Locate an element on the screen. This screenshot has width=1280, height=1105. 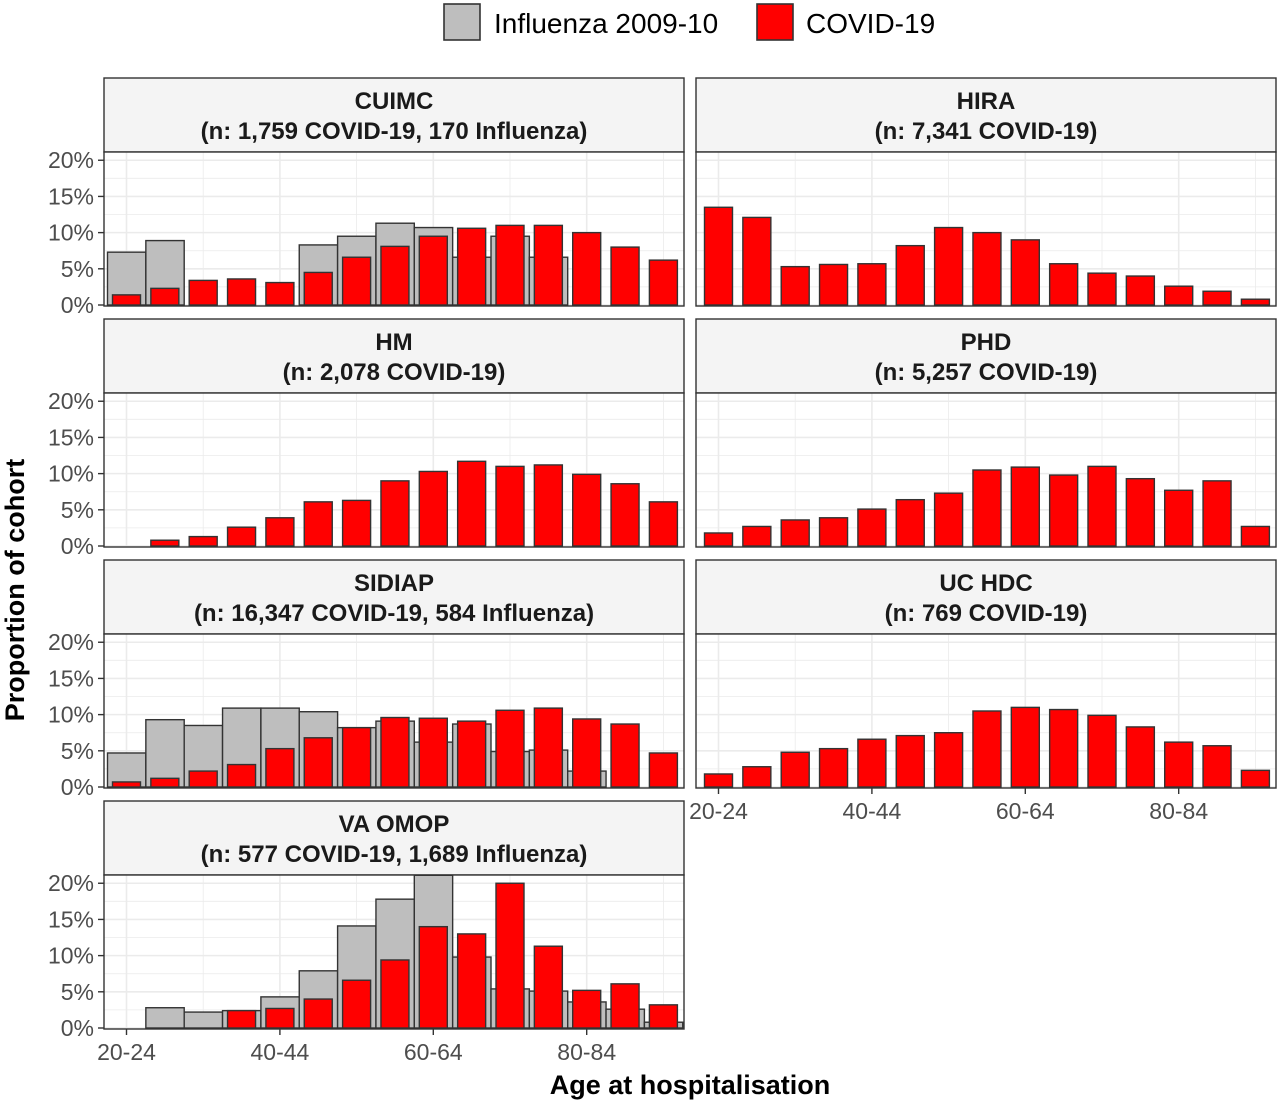
panel-title: VA OMOP is located at coordinates (394, 824).